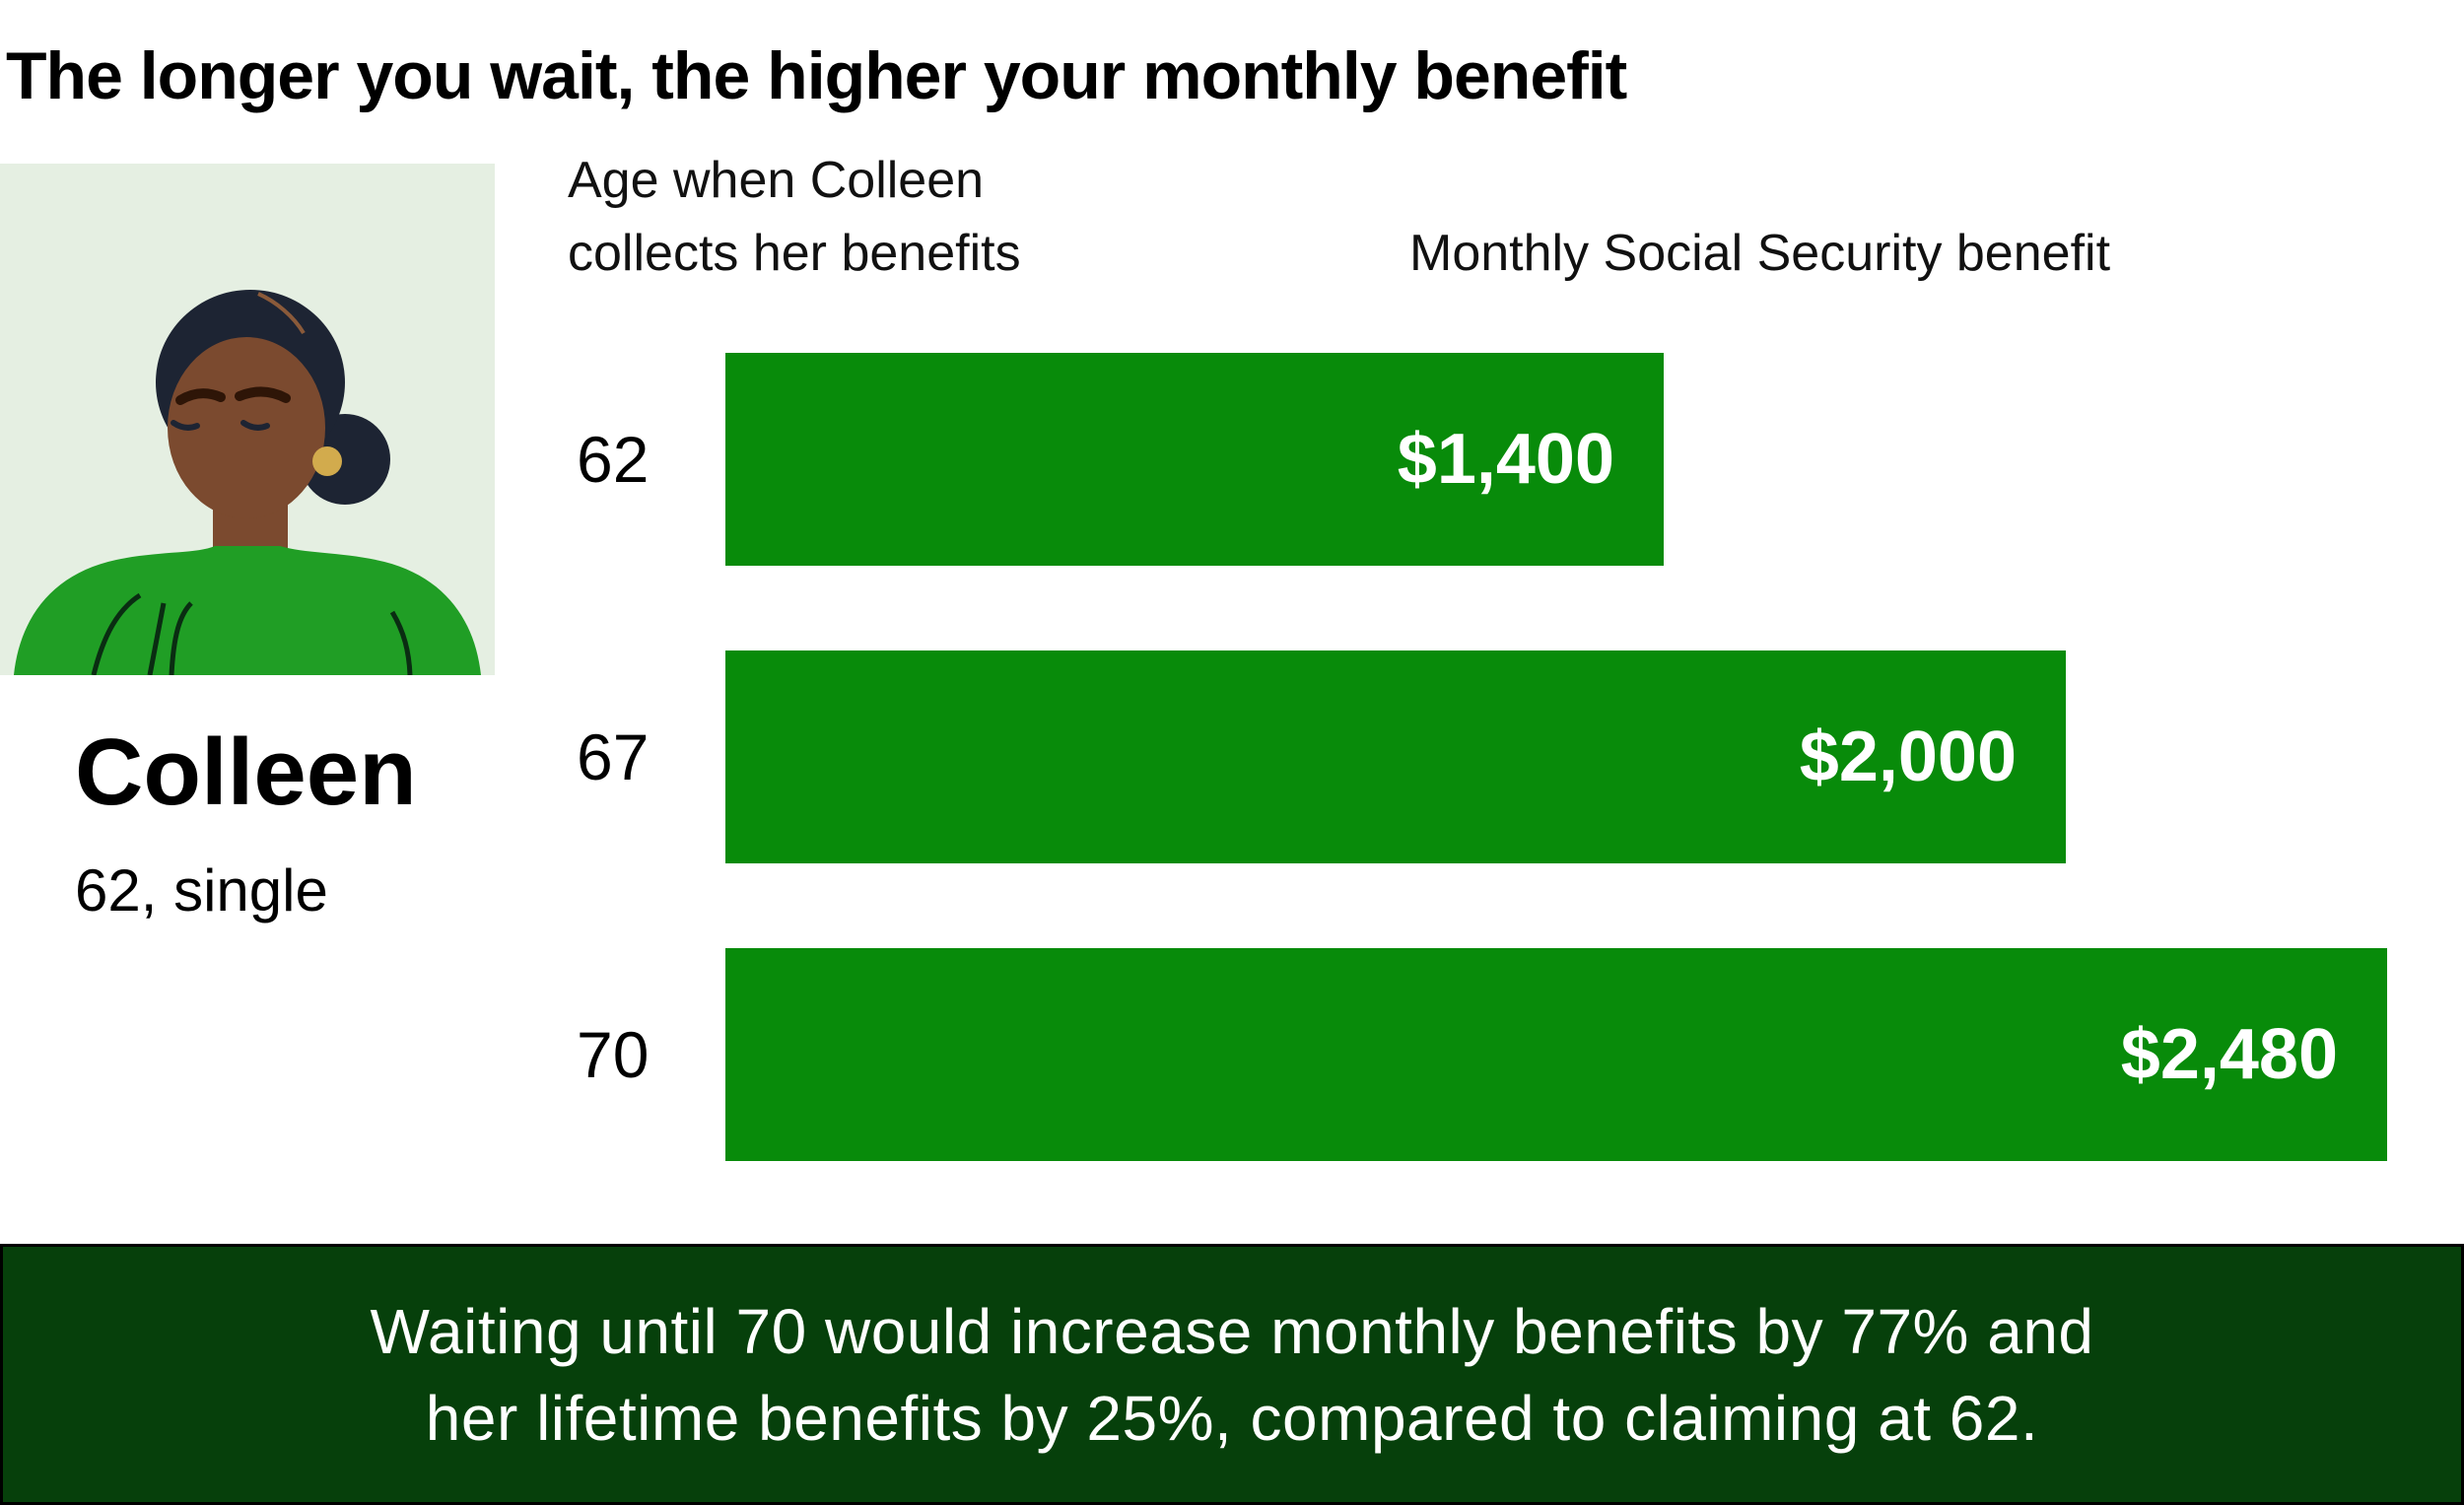 The height and width of the screenshot is (1505, 2464). Describe the element at coordinates (613, 1054) in the screenshot. I see `age-label: 70` at that location.